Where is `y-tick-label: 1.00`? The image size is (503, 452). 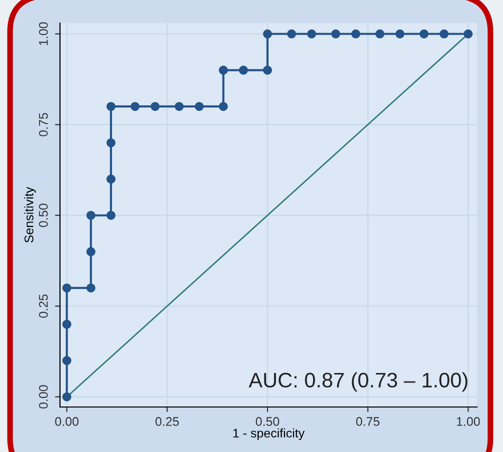
y-tick-label: 1.00 is located at coordinates (43, 34).